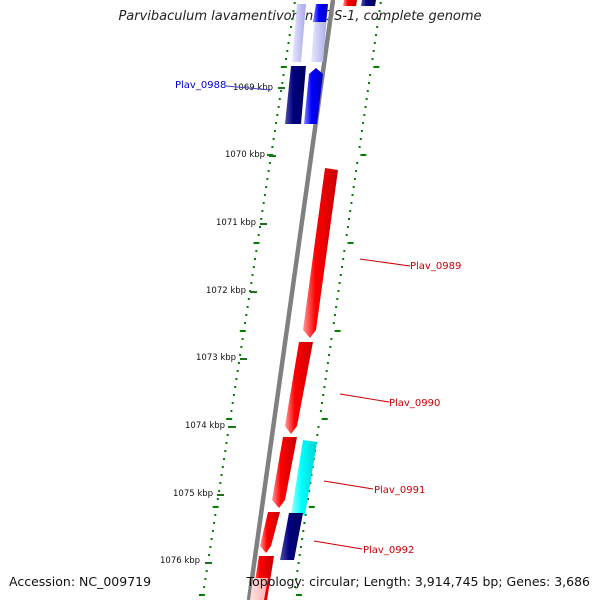 The width and height of the screenshot is (600, 600). I want to click on gene-feature-navy-top, so click(368, 3).